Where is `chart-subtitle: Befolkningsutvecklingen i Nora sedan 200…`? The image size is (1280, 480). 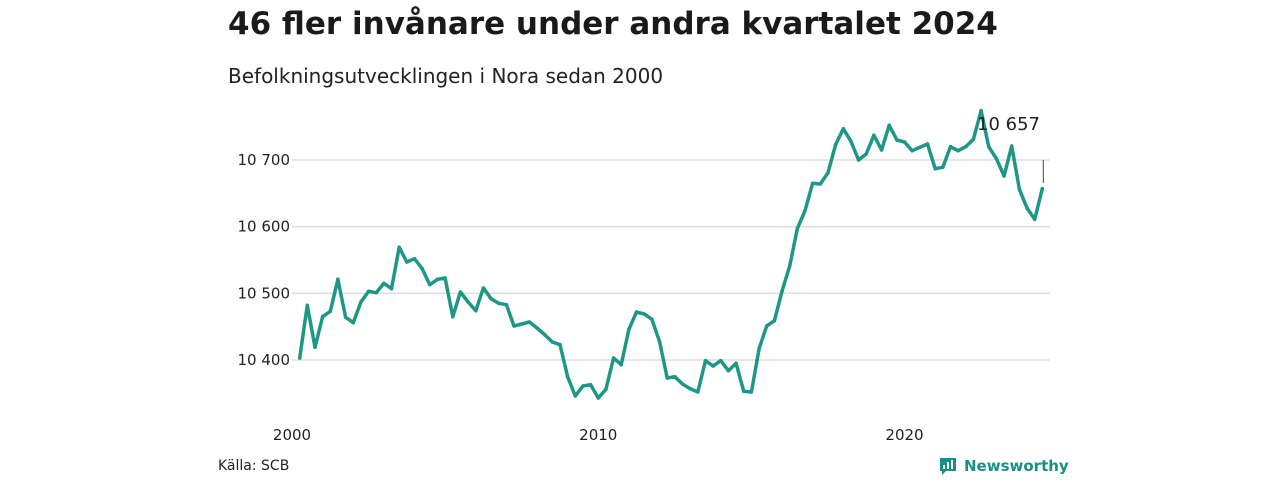
chart-subtitle: Befolkningsutvecklingen i Nora sedan 200… is located at coordinates (446, 76).